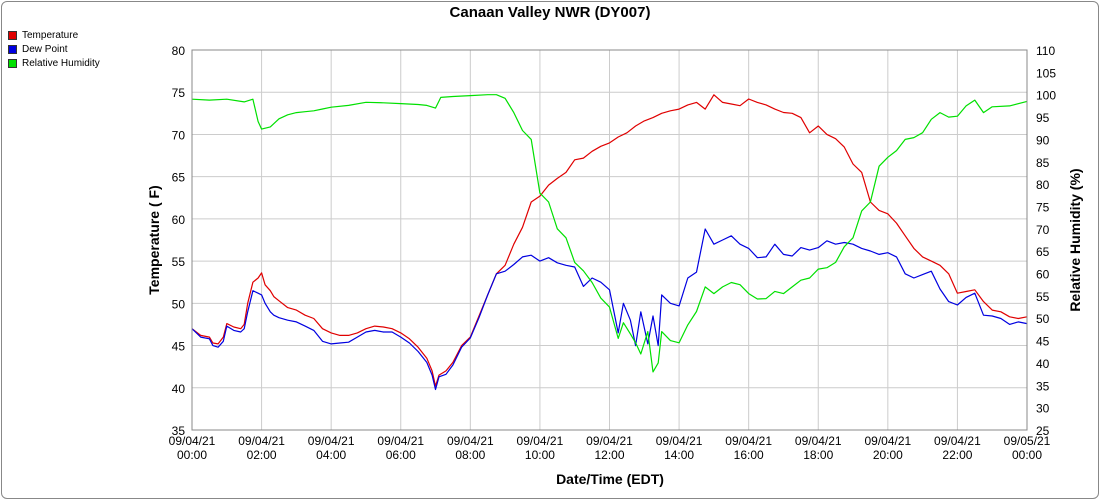  Describe the element at coordinates (470, 455) in the screenshot. I see `x-tick-time: 08:00` at that location.